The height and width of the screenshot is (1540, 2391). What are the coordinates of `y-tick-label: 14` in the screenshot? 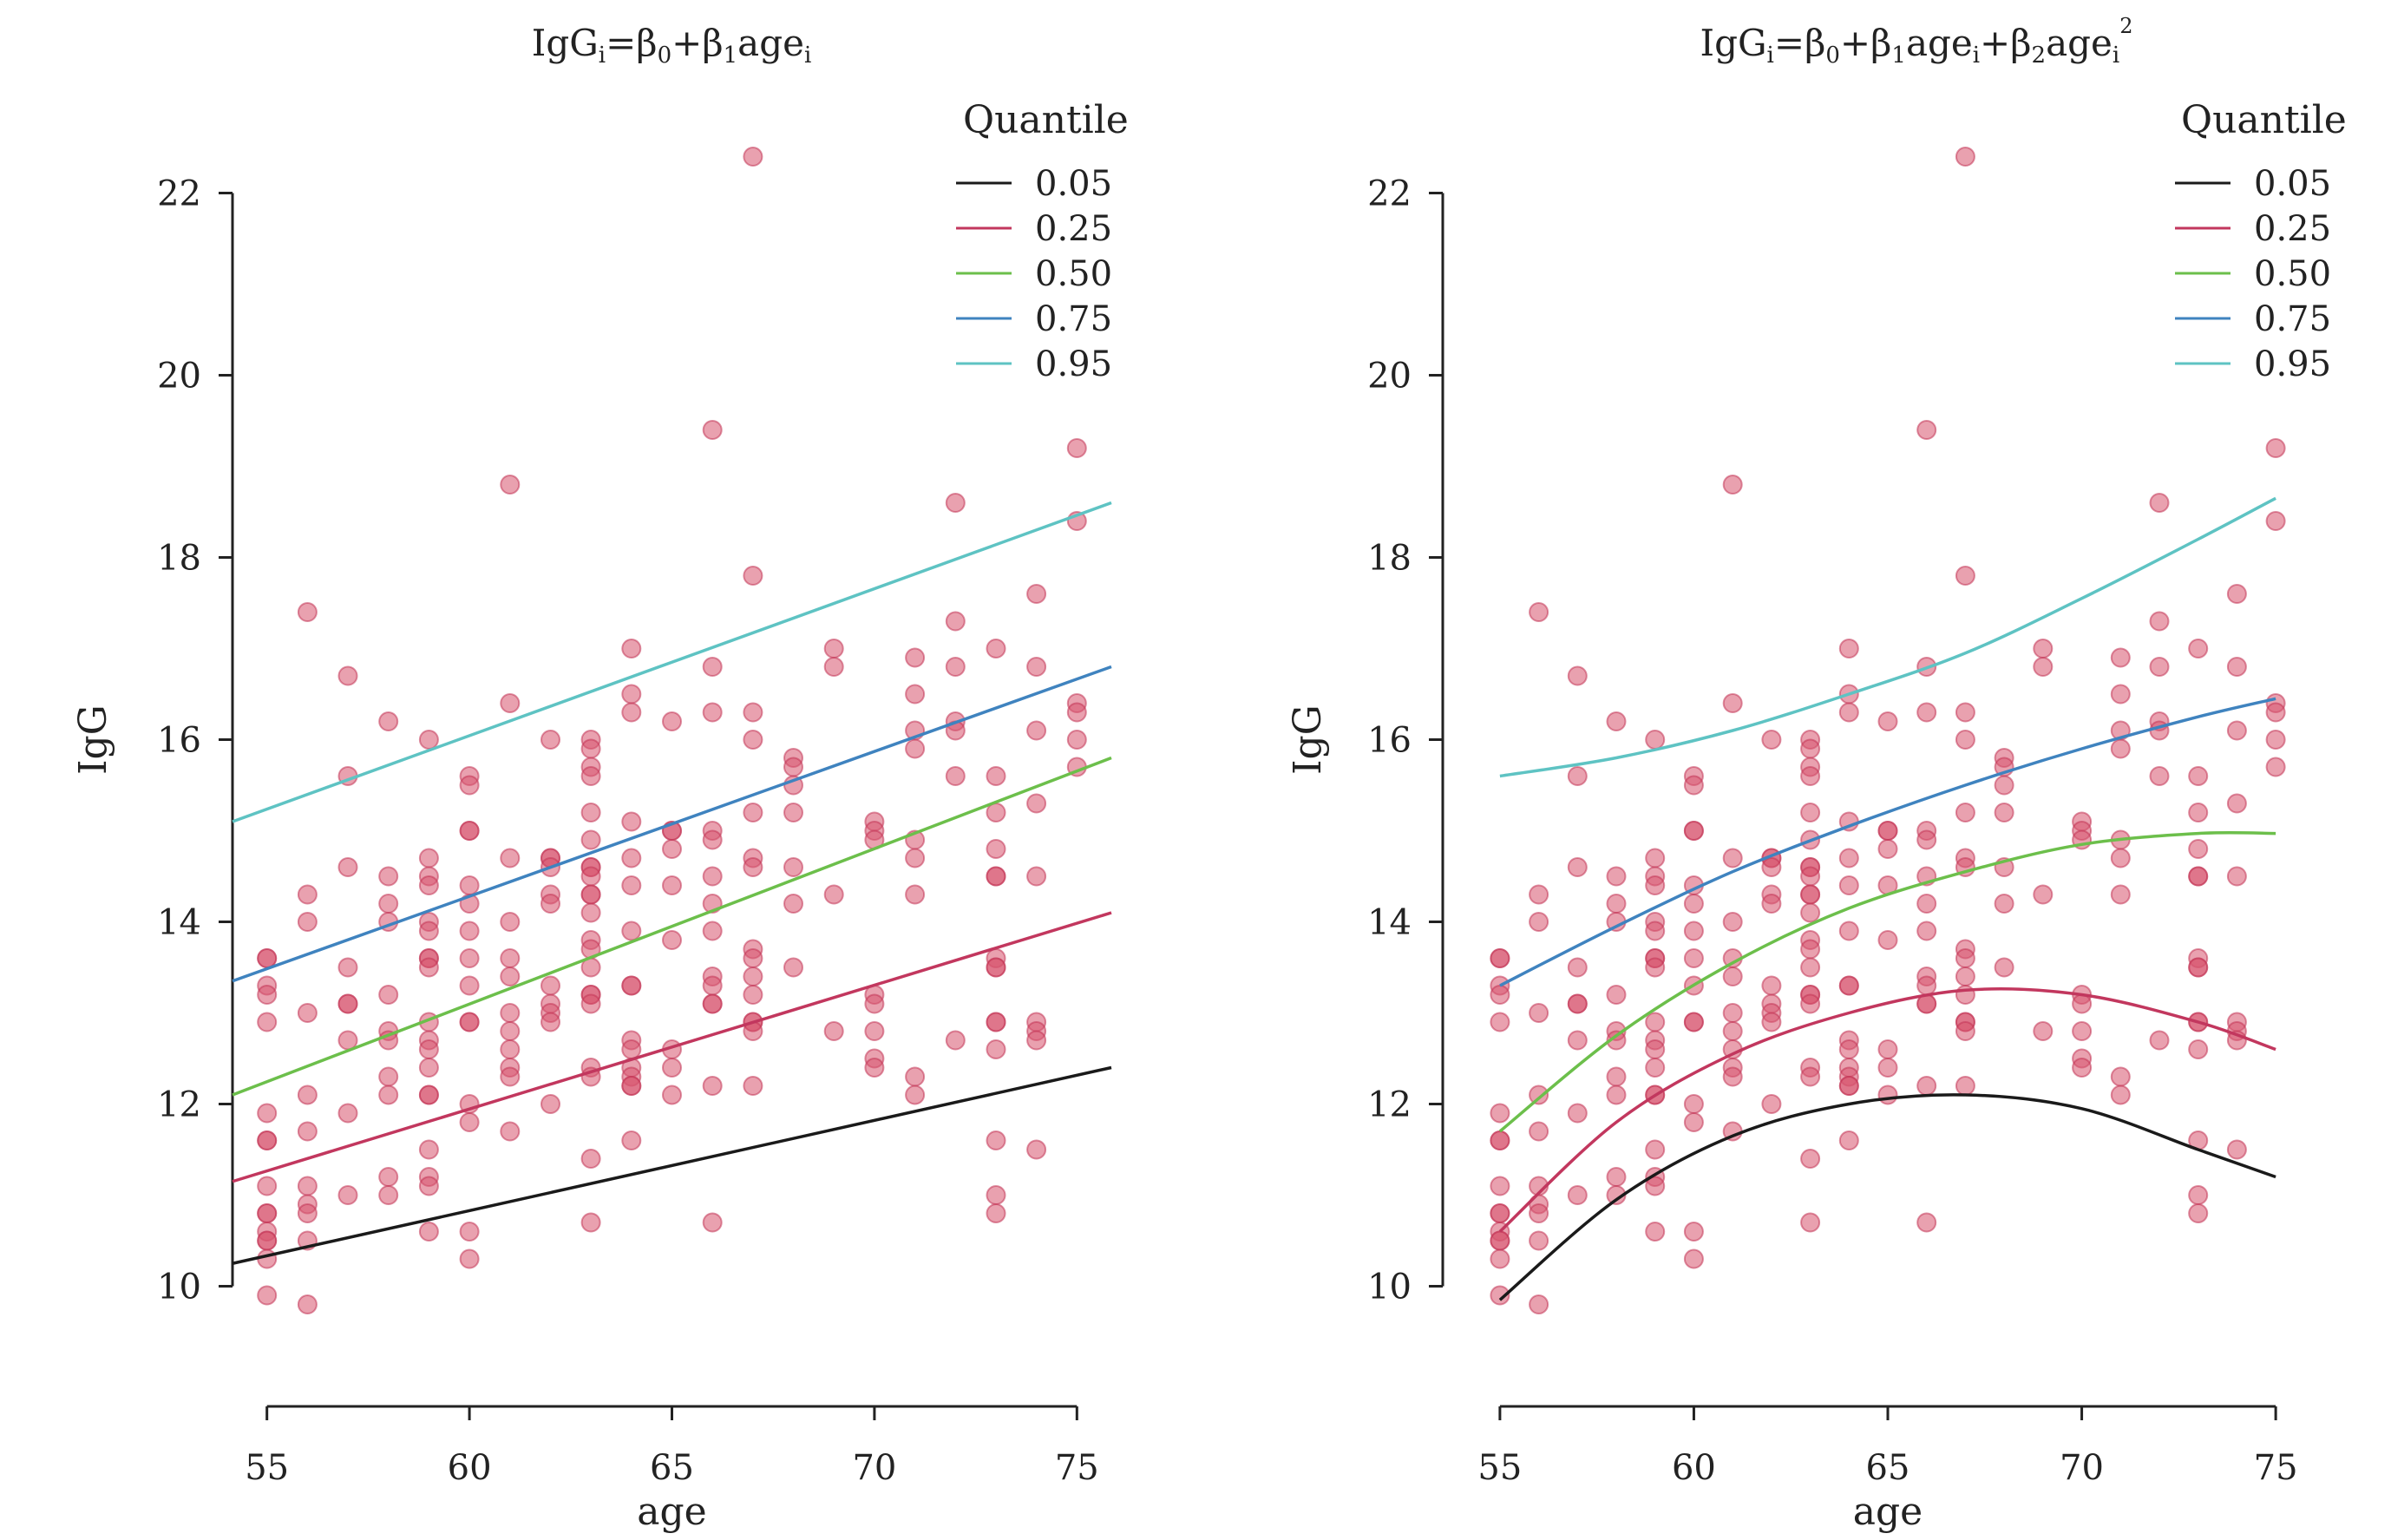 It's located at (179, 923).